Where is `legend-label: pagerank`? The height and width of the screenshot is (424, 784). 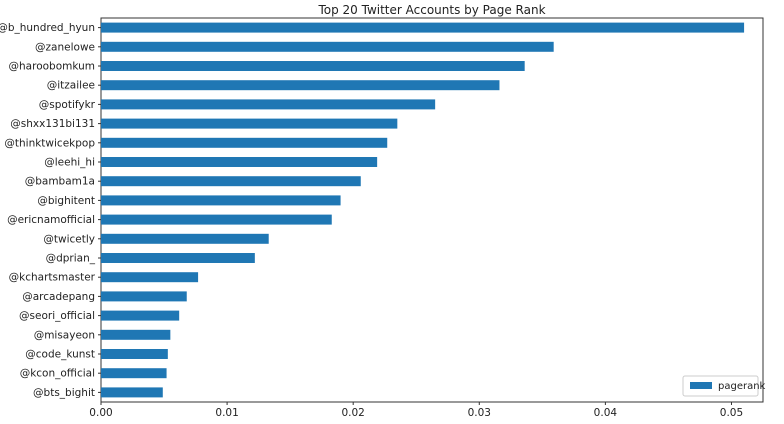 legend-label: pagerank is located at coordinates (742, 386).